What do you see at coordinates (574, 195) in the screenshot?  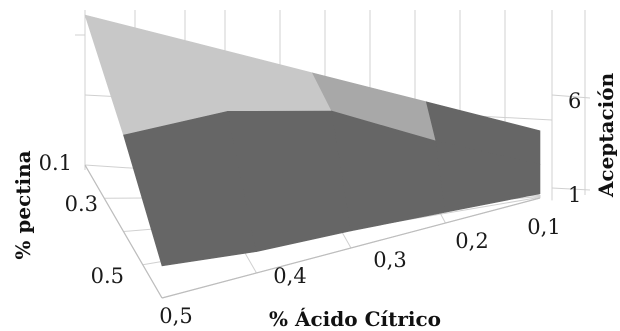 I see `z-tick-label: 1` at bounding box center [574, 195].